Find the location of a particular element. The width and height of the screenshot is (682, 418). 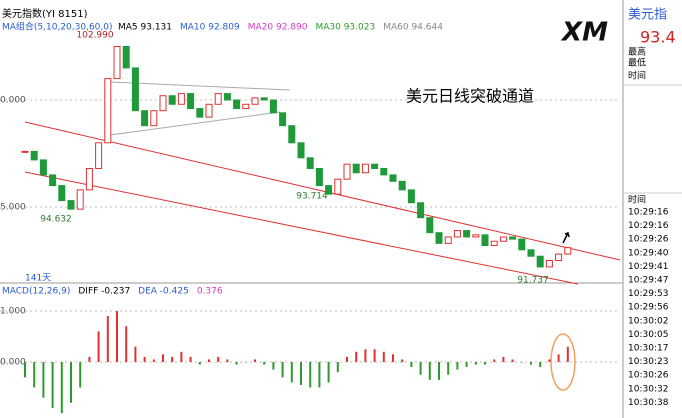

trade-time: 10:29:40 is located at coordinates (648, 253).